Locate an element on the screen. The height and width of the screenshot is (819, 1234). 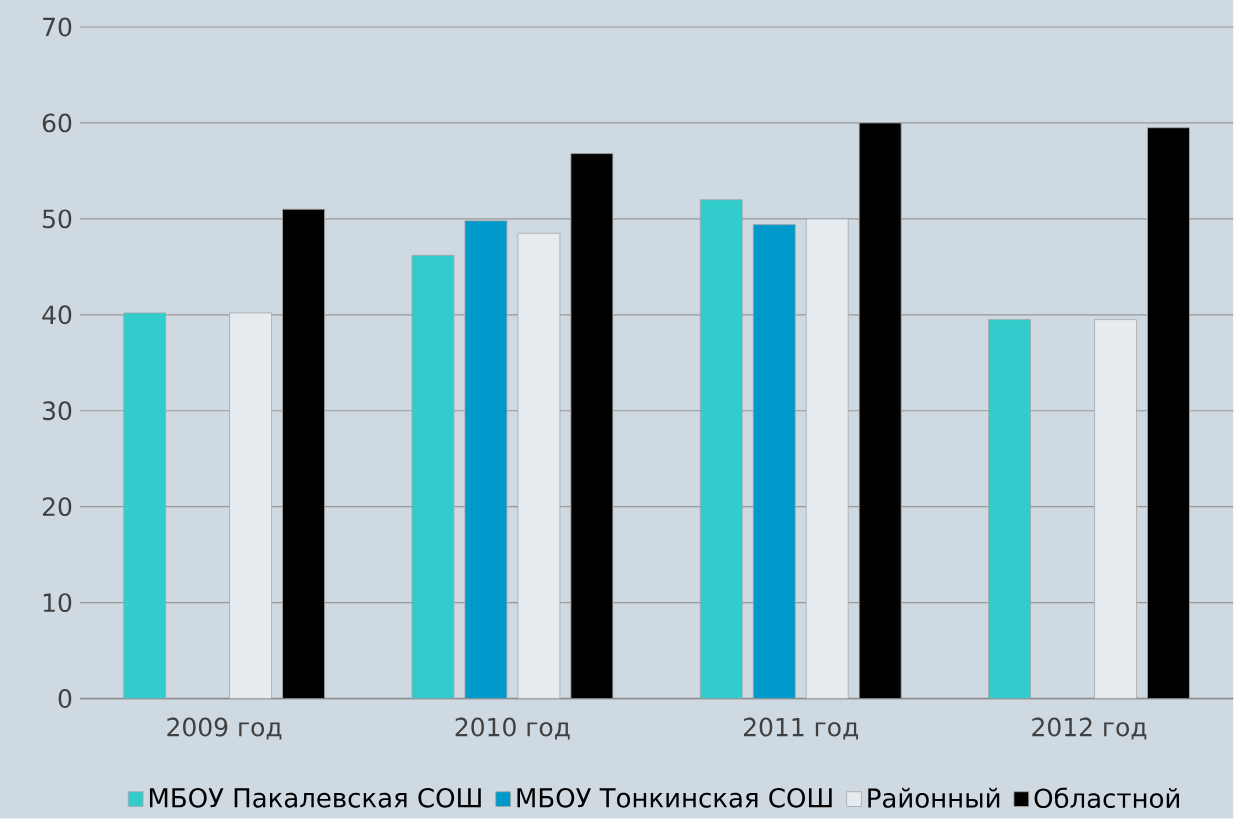
y-tick-label: 0 is located at coordinates (65, 699).